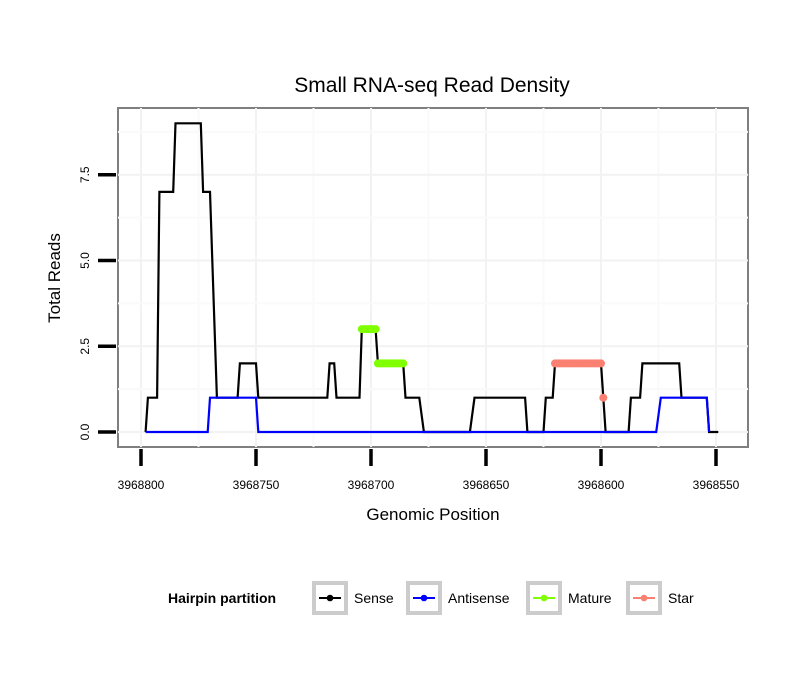 The height and width of the screenshot is (690, 810). I want to click on legend-item-sense: Sense, so click(353, 598).